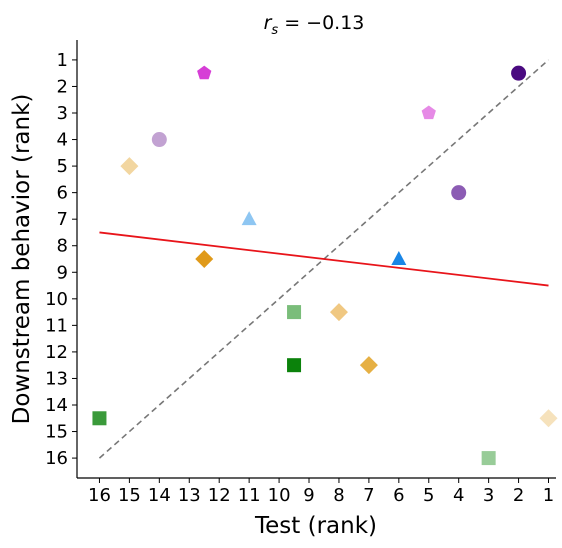 This screenshot has height=548, width=562. Describe the element at coordinates (62, 193) in the screenshot. I see `y-tick-label: 6` at that location.